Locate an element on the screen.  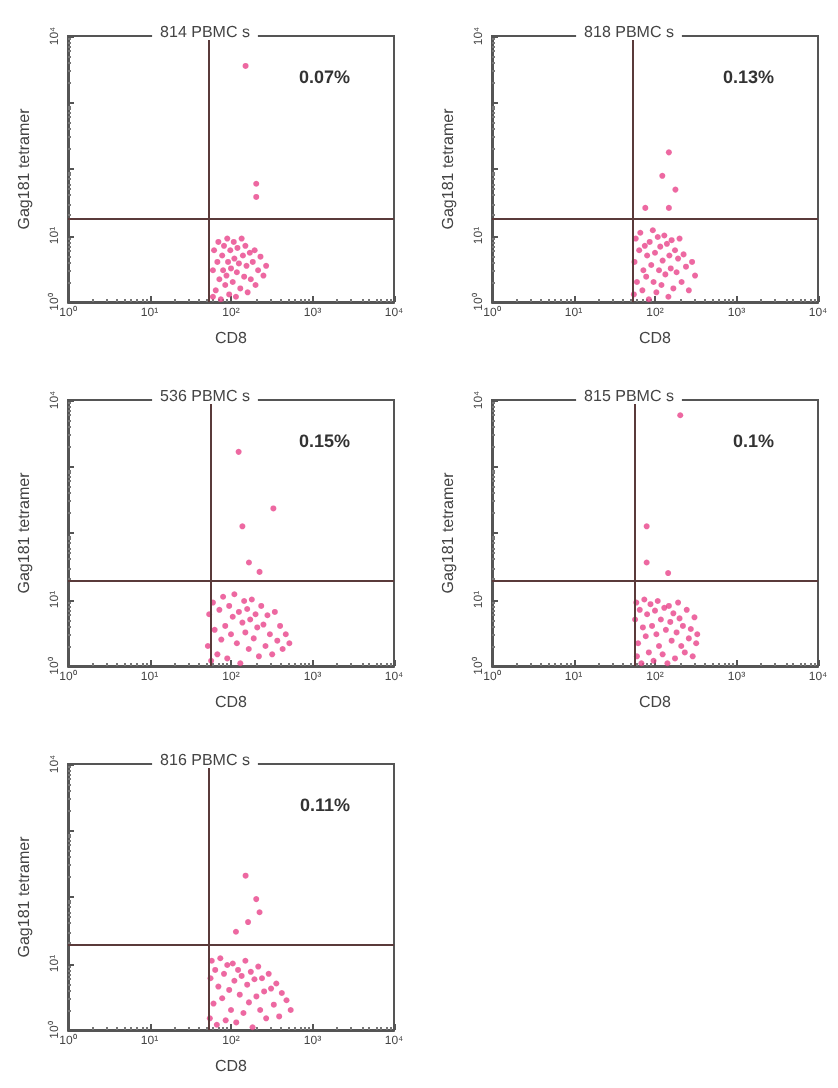
chart-title: 536 PBMC s is located at coordinates (205, 396).